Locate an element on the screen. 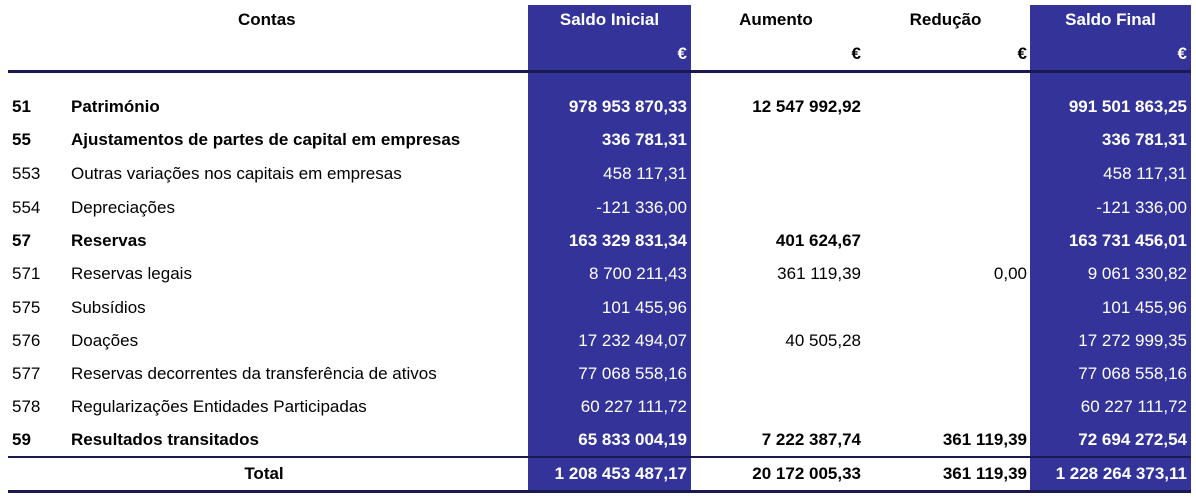  header-saldo-inicial: Saldo Inicial is located at coordinates (609, 19).